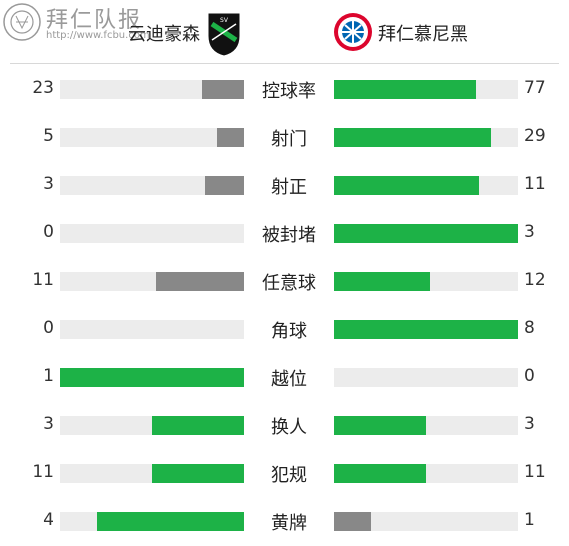 The image size is (569, 546). What do you see at coordinates (48, 376) in the screenshot?
I see `home-stat-value: 1` at bounding box center [48, 376].